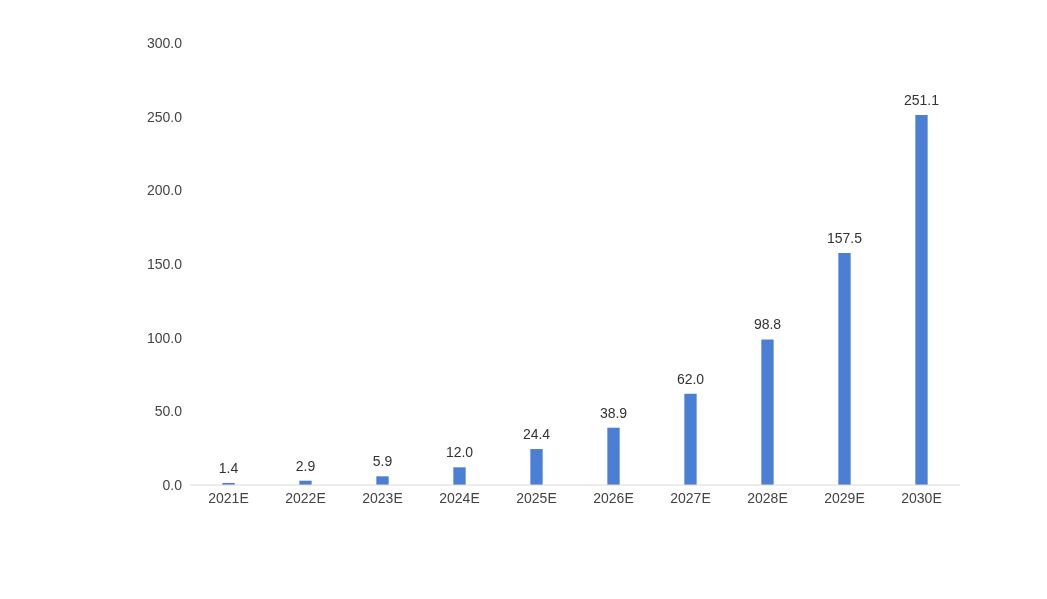  What do you see at coordinates (168, 411) in the screenshot?
I see `y-tick-label: 50.0` at bounding box center [168, 411].